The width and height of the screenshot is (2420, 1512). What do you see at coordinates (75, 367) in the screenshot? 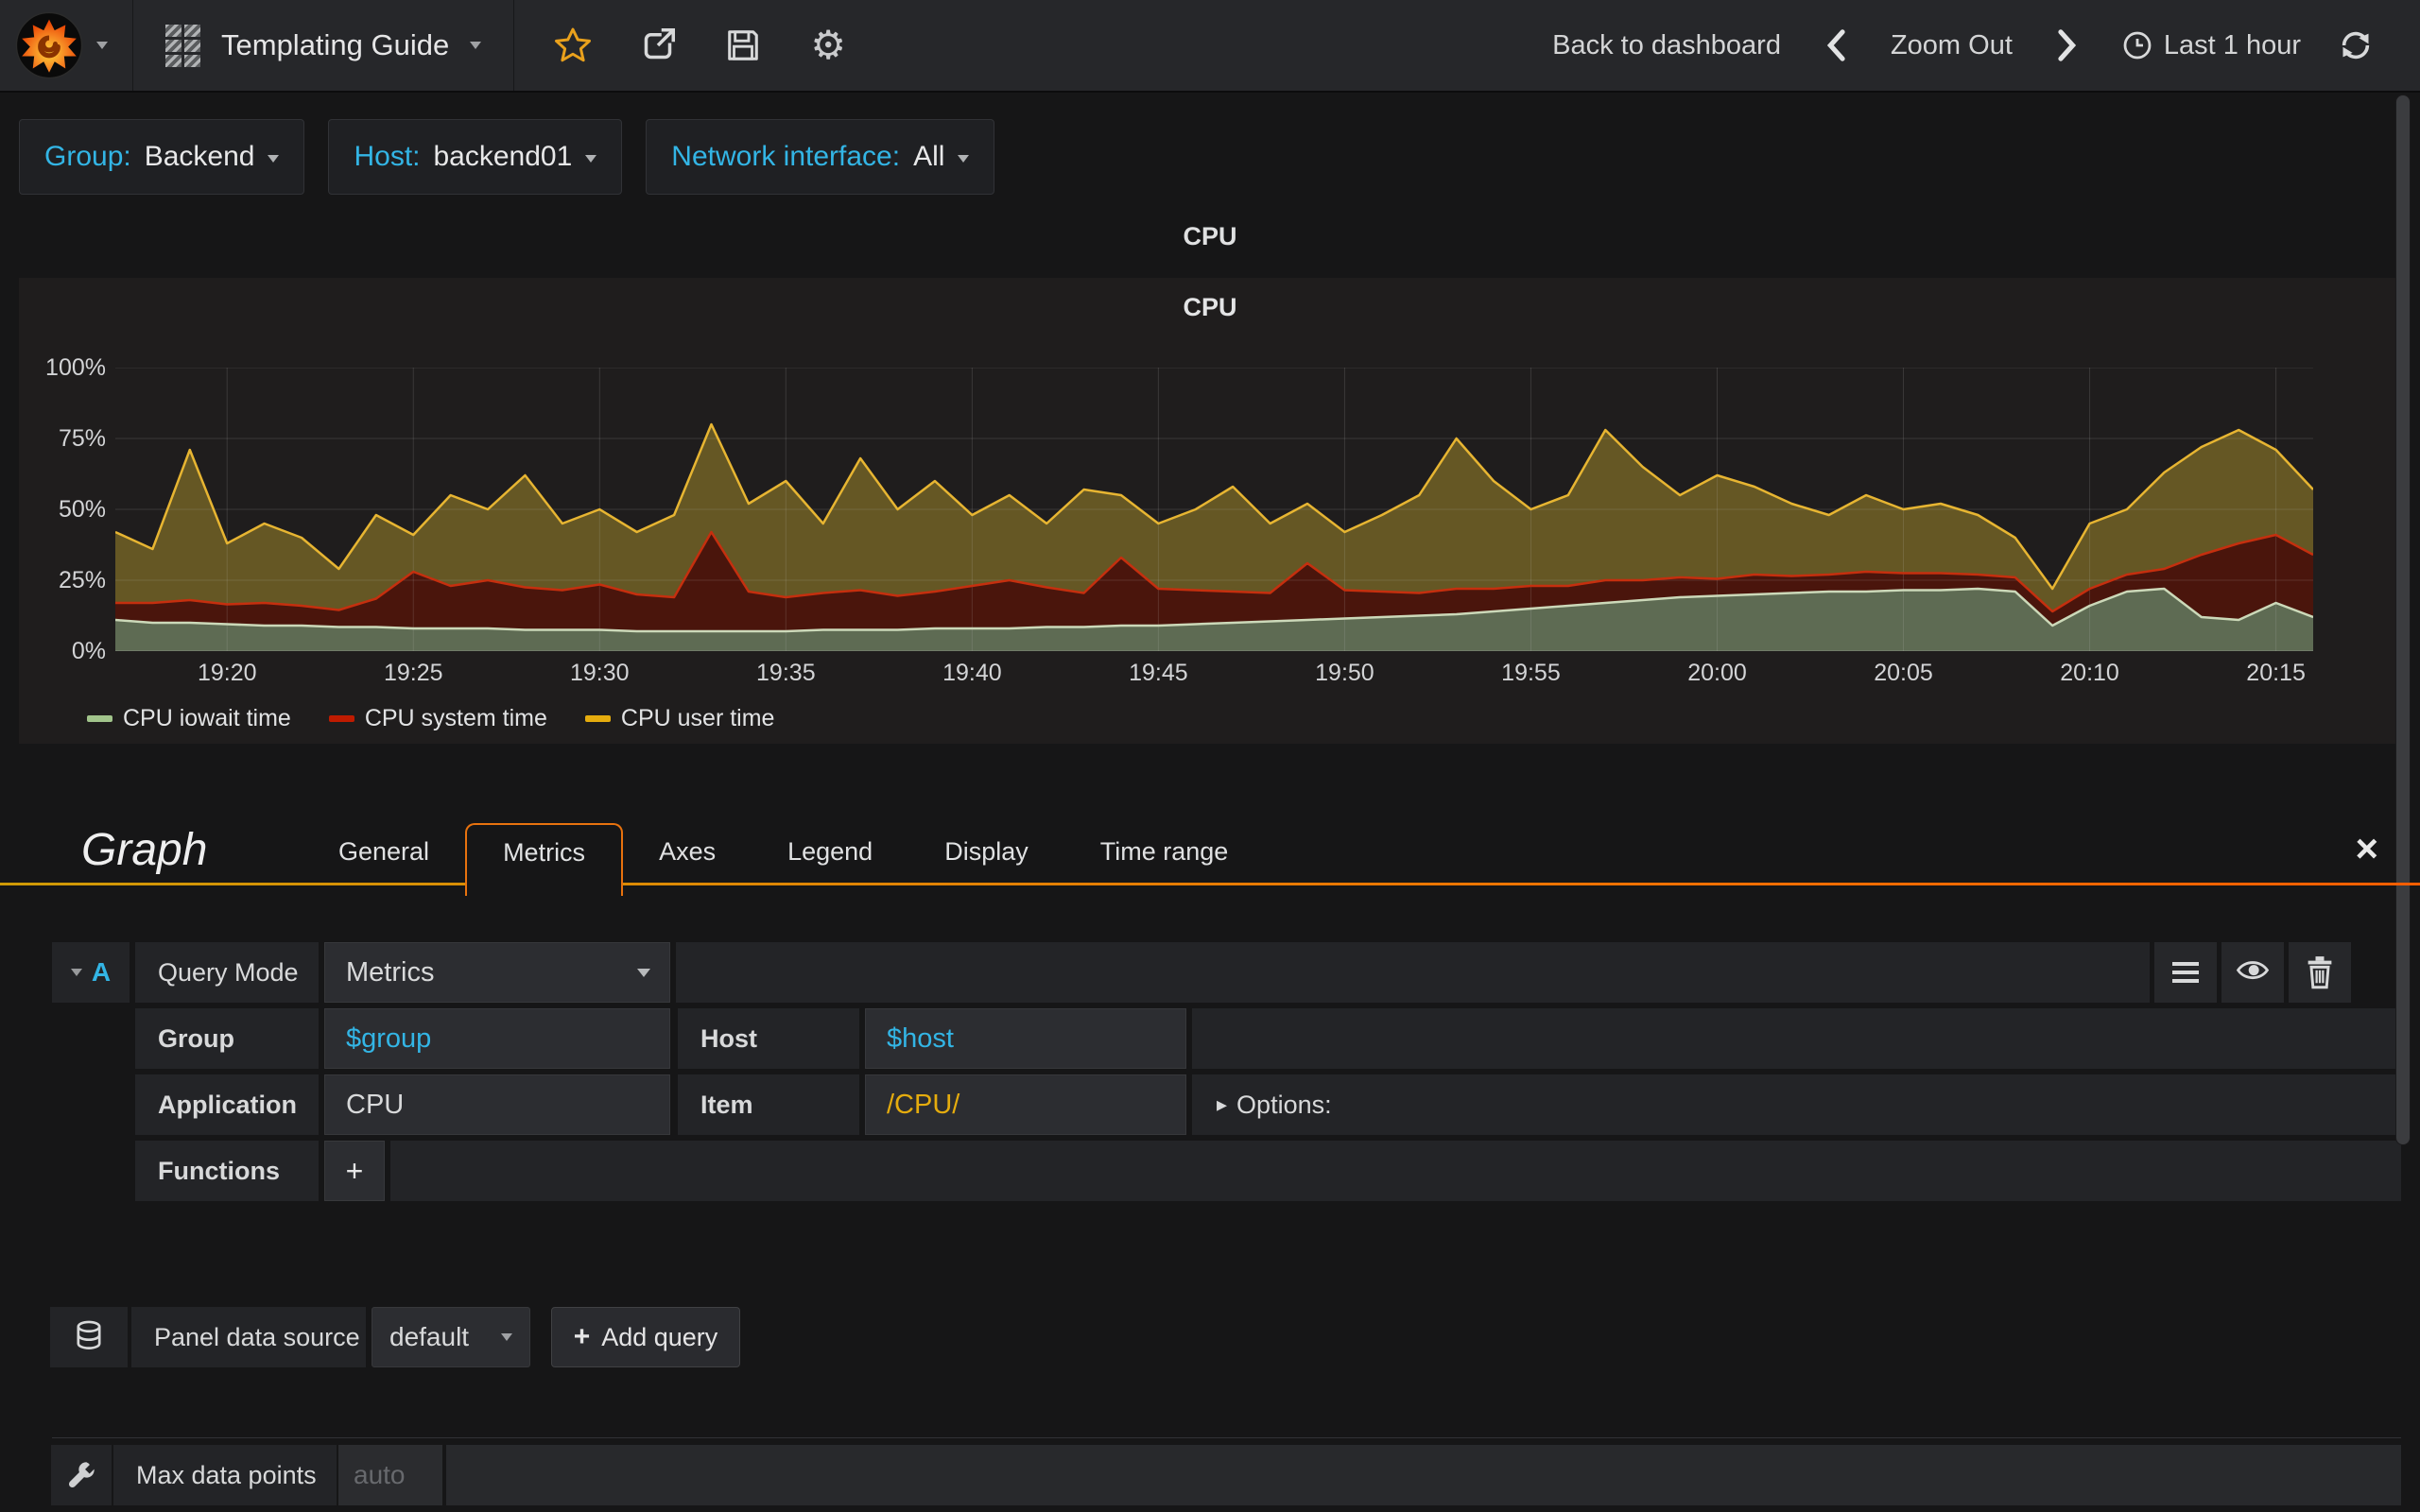
I see `y-tick-label: 100%` at bounding box center [75, 367].